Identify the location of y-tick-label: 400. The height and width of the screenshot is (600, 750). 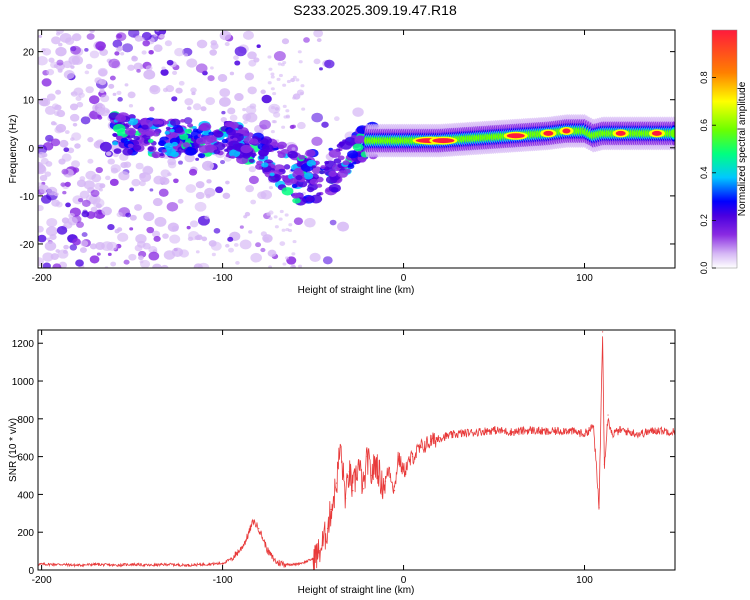
(25, 495).